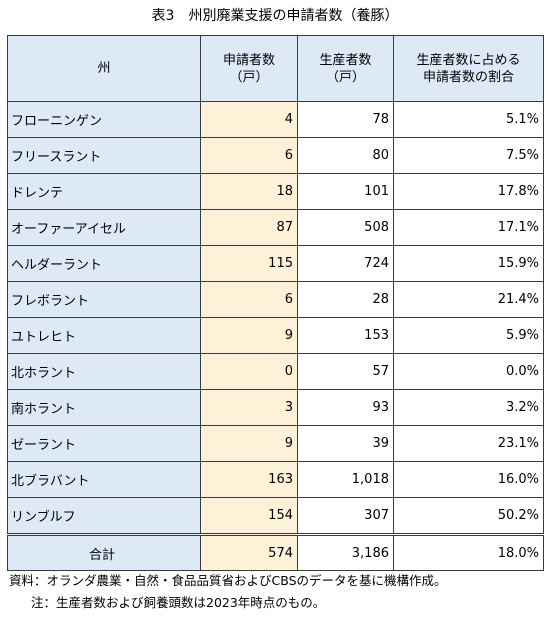 The image size is (550, 618). I want to click on source-note: 資料：オランダ農業・自然・食品品質省およびCBSのデータを基に機構作成。, so click(228, 580).